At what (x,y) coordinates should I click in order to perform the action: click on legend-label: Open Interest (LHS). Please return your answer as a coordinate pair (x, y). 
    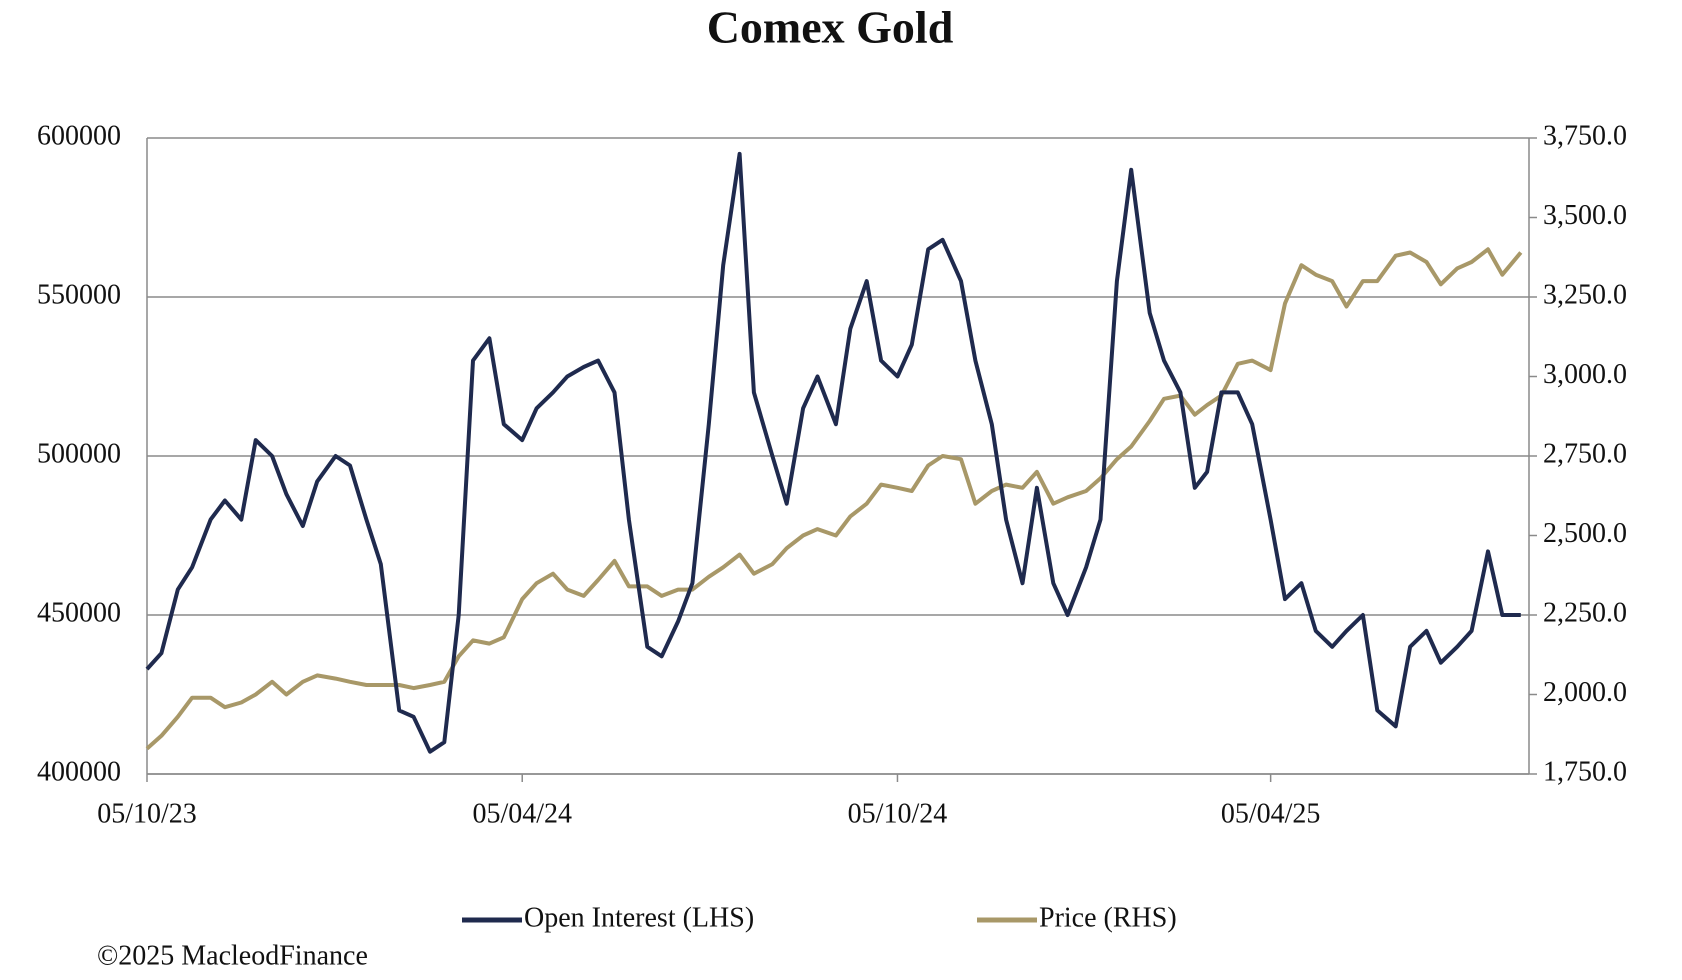
    Looking at the image, I should click on (639, 917).